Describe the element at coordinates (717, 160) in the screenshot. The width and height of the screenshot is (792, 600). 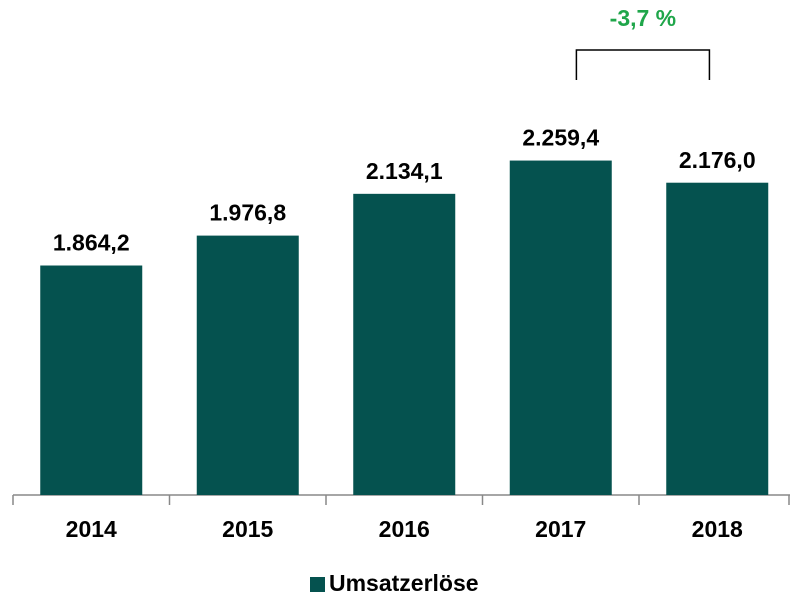
I see `value-label: 2.176,0` at that location.